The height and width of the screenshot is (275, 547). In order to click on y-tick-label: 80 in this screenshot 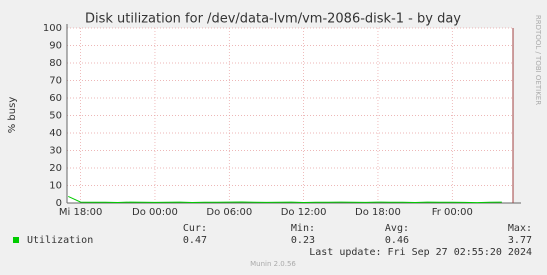, I will do `click(55, 63)`.